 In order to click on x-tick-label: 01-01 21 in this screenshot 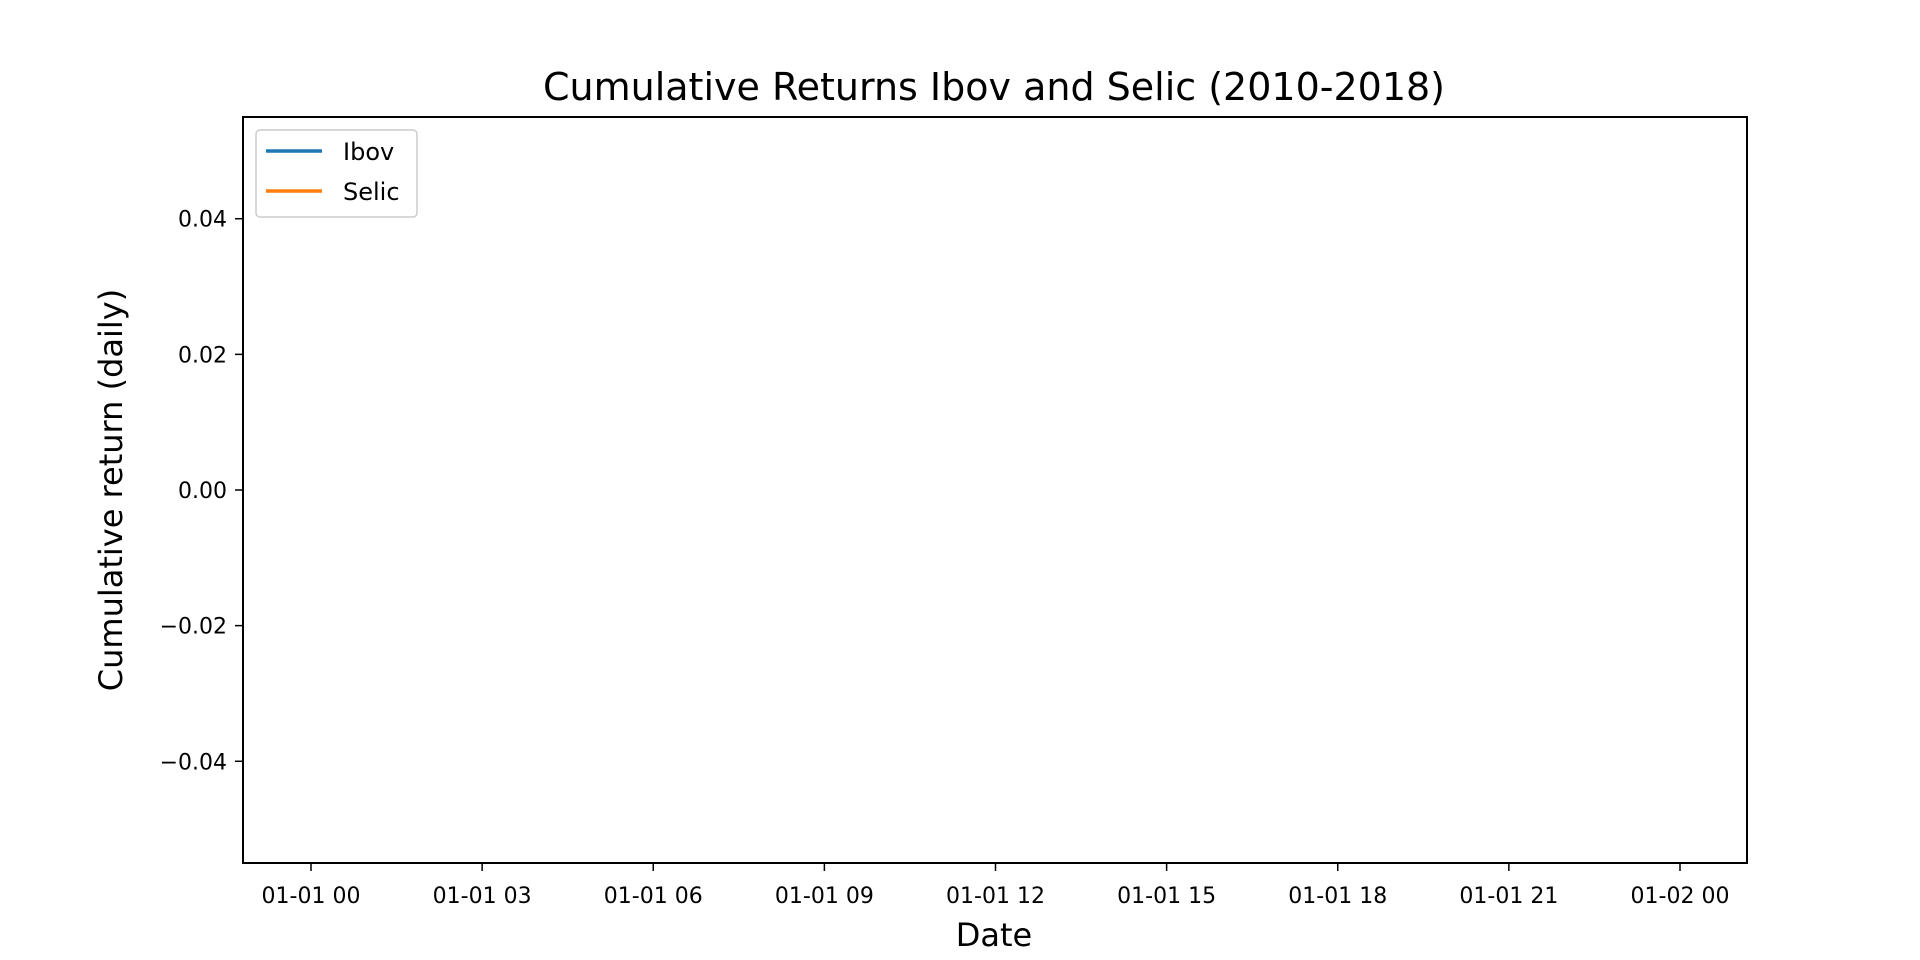, I will do `click(1508, 896)`.